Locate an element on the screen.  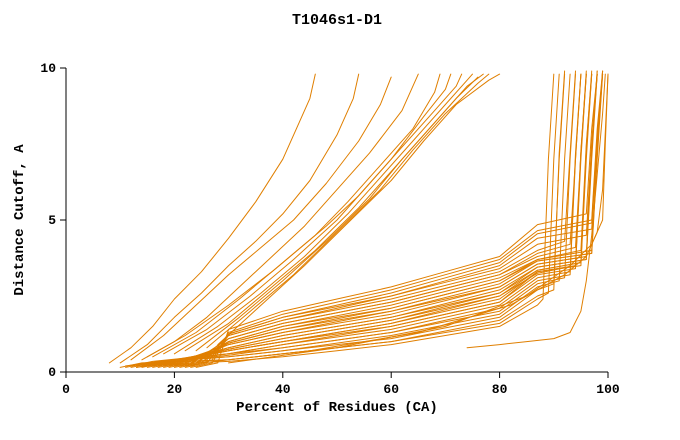
chart-title: T1046s1-D1 is located at coordinates (336, 20).